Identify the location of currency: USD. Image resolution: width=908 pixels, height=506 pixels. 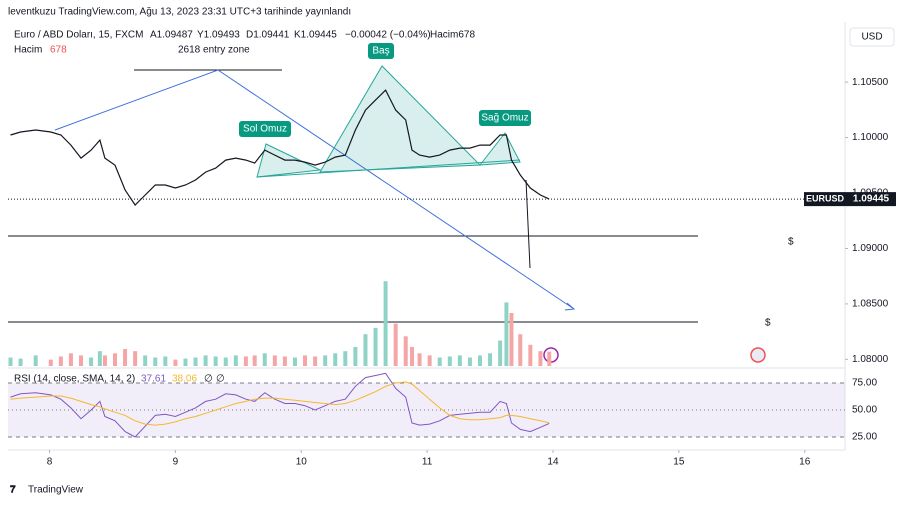
(871, 37).